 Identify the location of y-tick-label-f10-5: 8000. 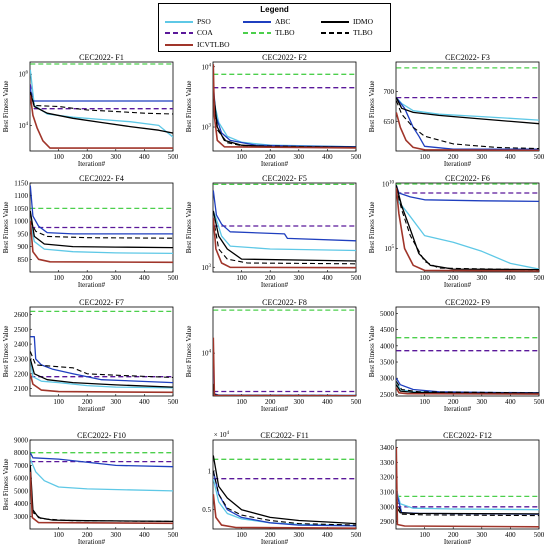
(21, 453).